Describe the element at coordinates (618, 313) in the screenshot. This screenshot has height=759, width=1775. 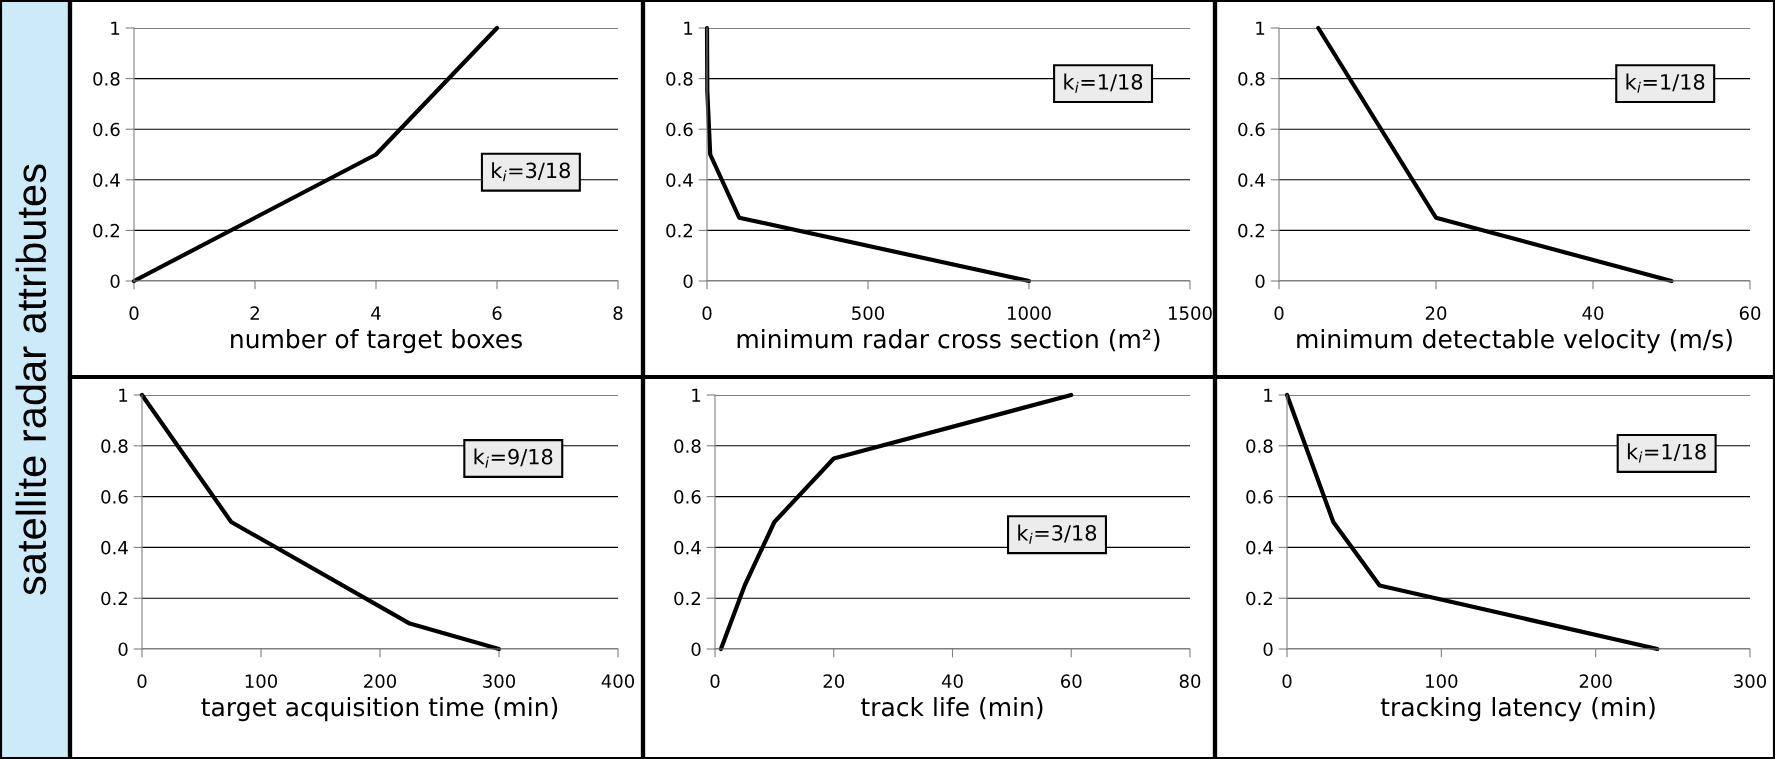
I see `x-tick-label: 8` at that location.